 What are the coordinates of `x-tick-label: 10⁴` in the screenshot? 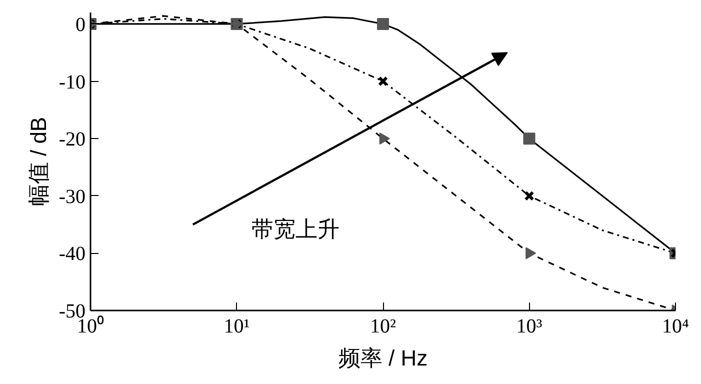 It's located at (676, 327).